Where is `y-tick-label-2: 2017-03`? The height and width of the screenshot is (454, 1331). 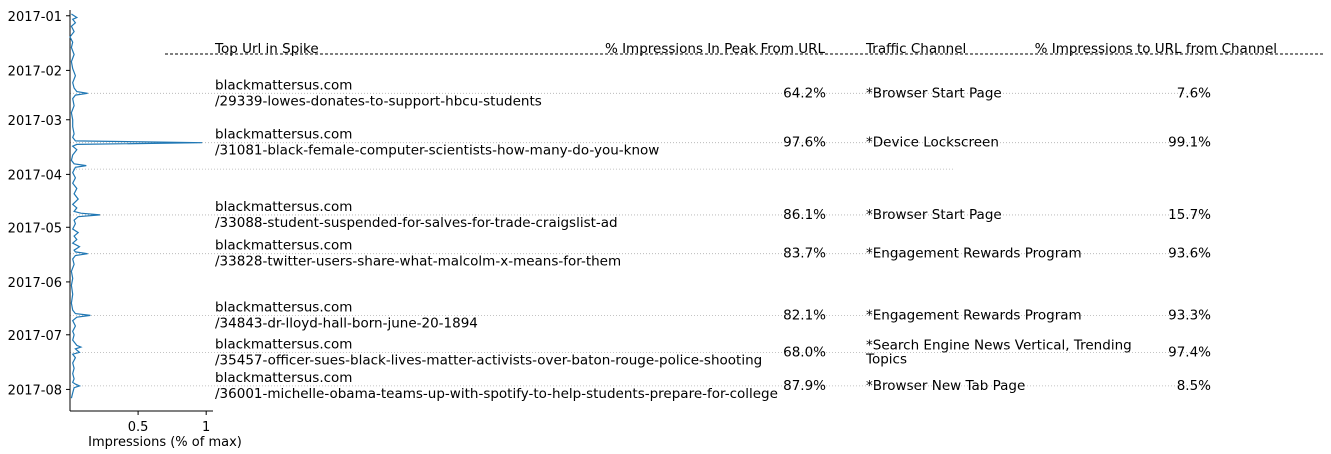 y-tick-label-2: 2017-03 is located at coordinates (35, 121).